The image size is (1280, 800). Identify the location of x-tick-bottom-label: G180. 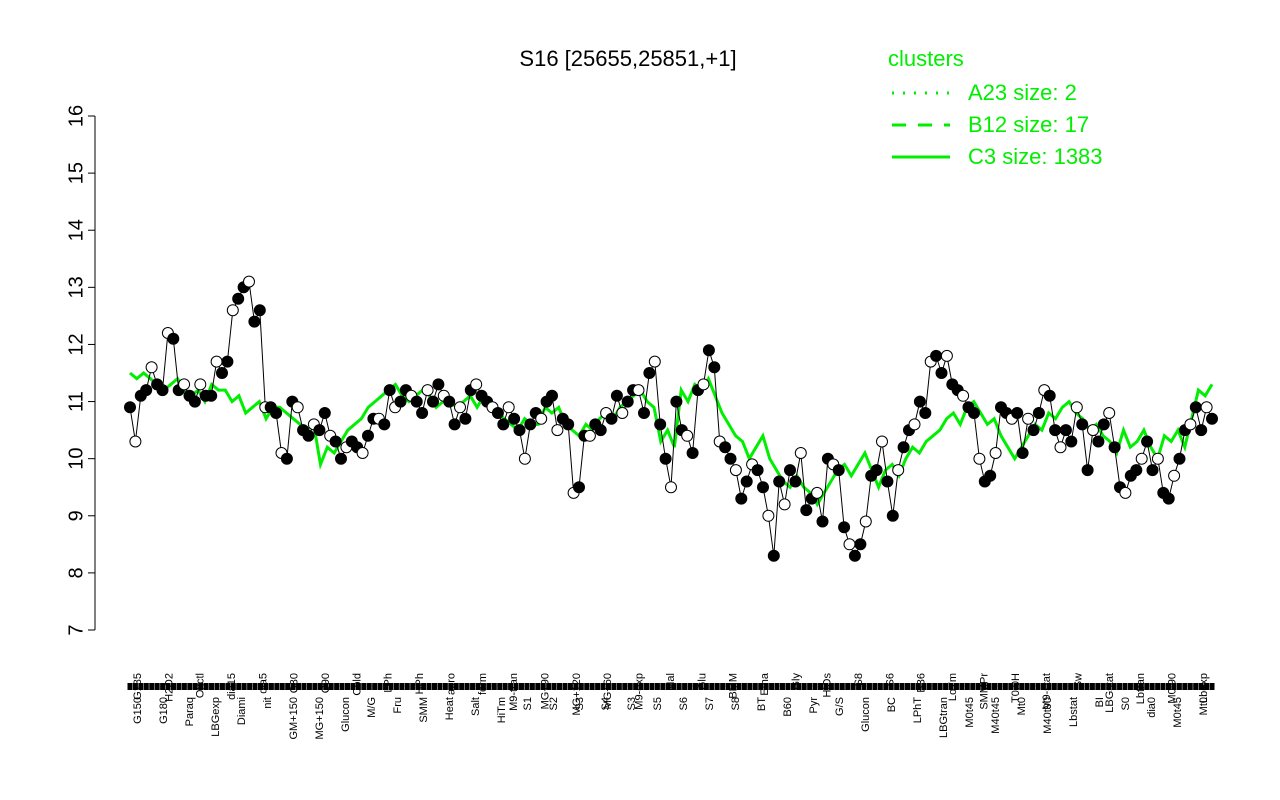
(164, 710).